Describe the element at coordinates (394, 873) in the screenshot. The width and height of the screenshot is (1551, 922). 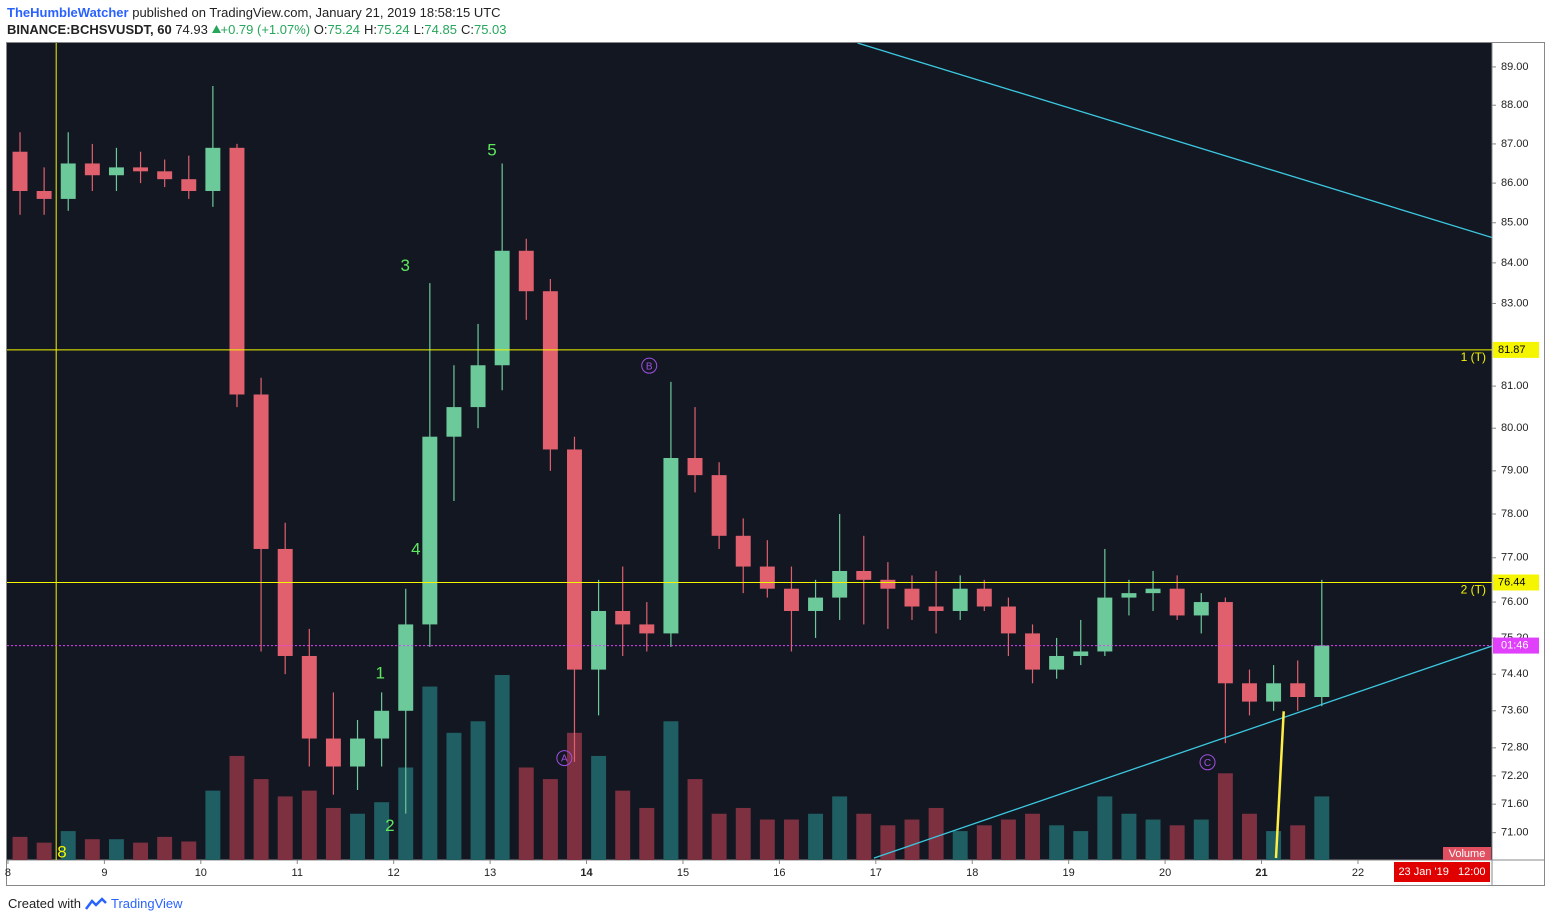
I see `x-tick-label: 12` at that location.